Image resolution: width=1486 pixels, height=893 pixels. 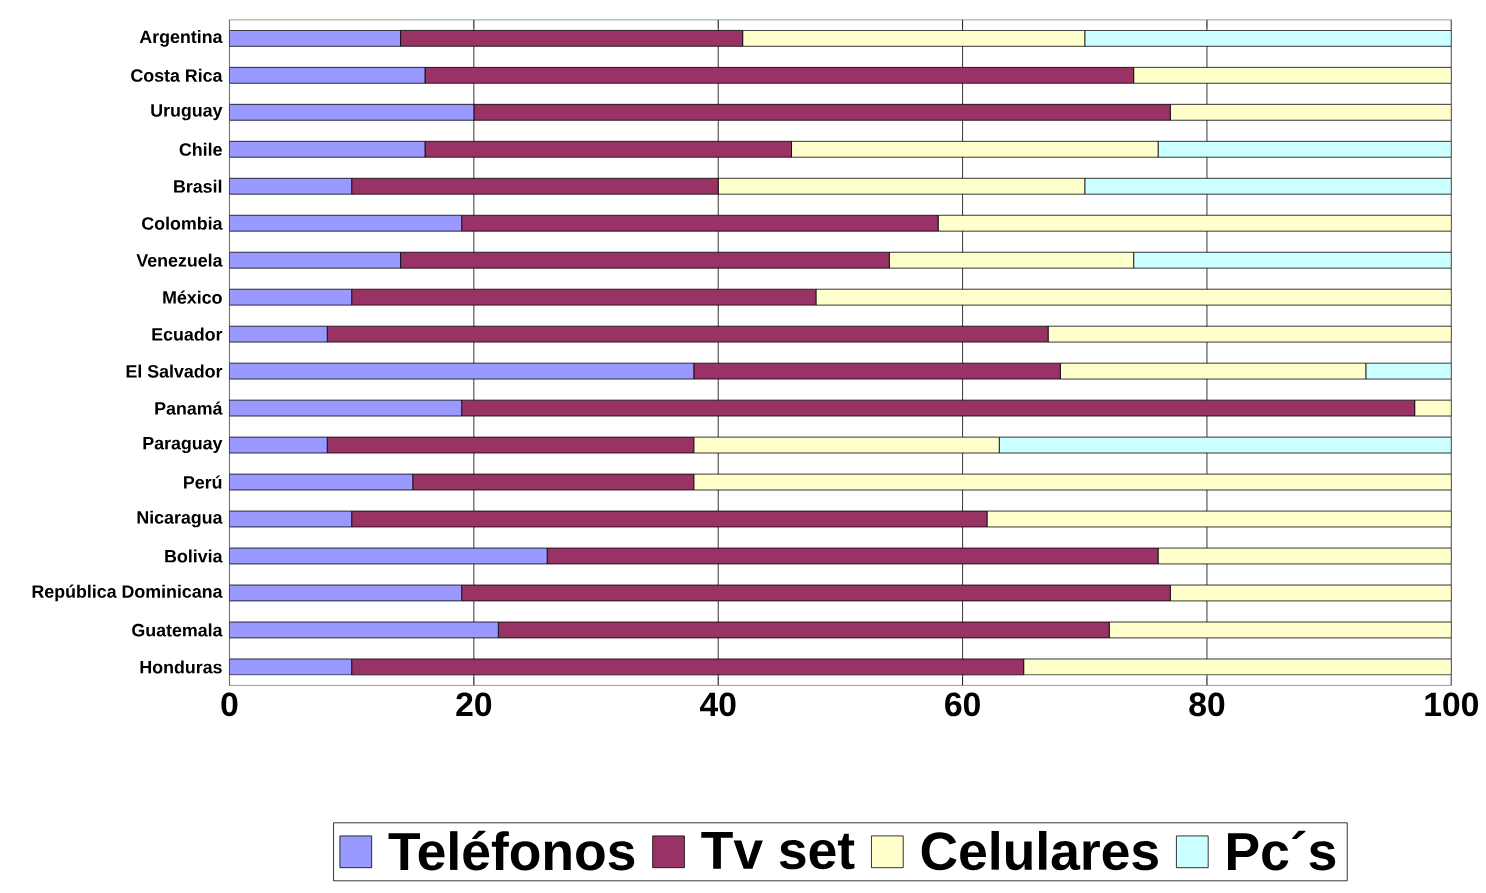 I want to click on x-tick-label: 100, so click(x=1451, y=704).